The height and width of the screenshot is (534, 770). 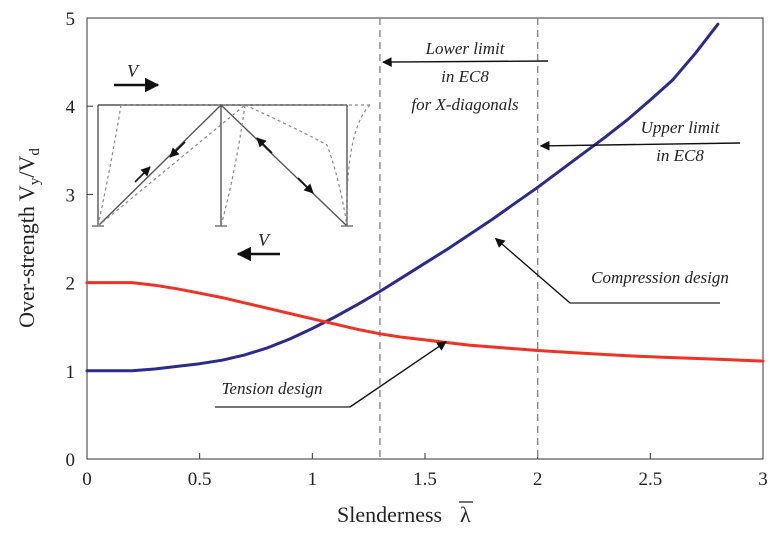 I want to click on y-axis-label: Over-strength Vy/Vd, so click(x=28, y=238).